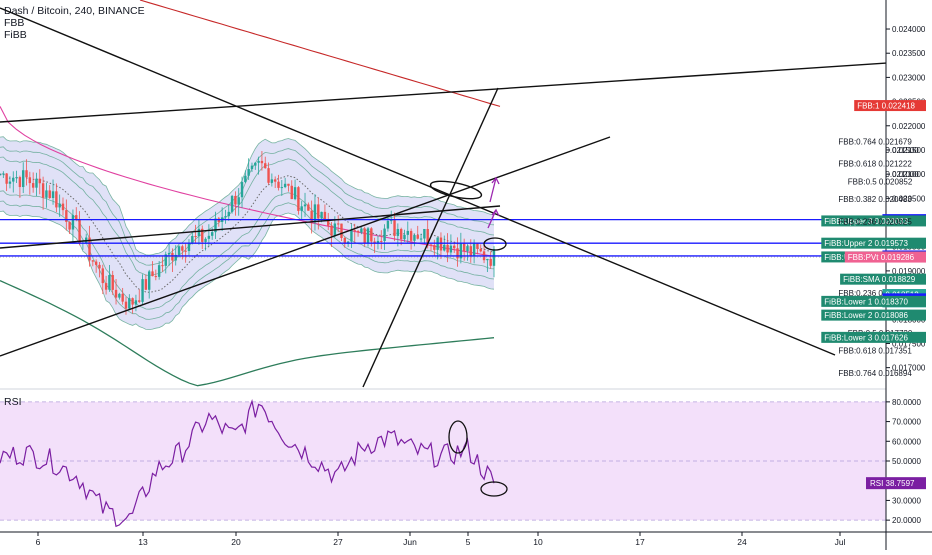 Image resolution: width=932 pixels, height=555 pixels. Describe the element at coordinates (866, 315) in the screenshot. I see `axis-tag-label: FiBB:Lower 2 0.018086` at that location.